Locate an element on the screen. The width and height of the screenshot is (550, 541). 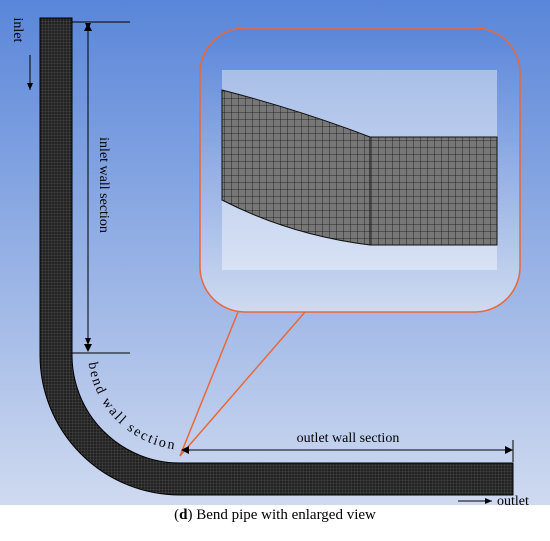
zoom-mesh is located at coordinates (359, 167).